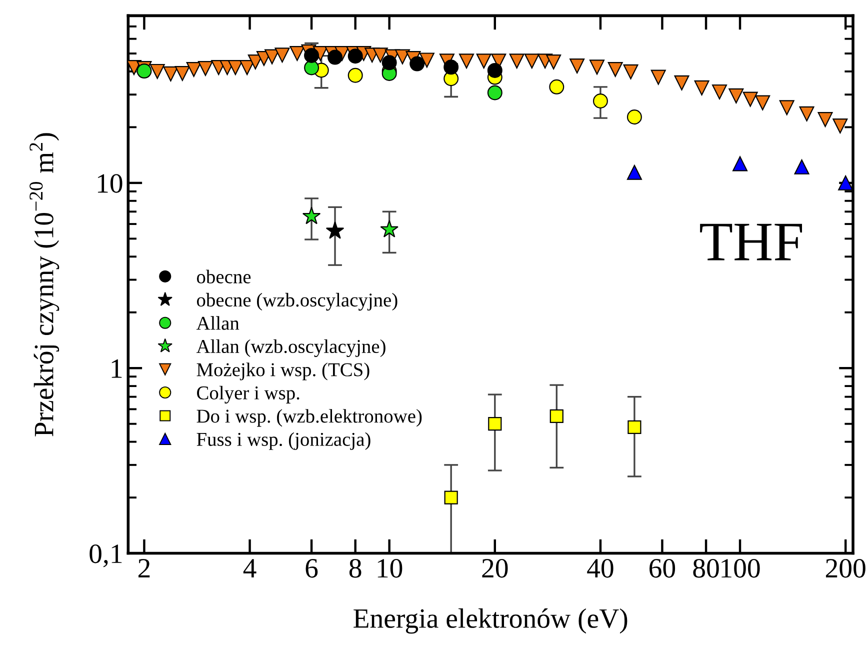 This screenshot has height=654, width=866. Describe the element at coordinates (751, 242) in the screenshot. I see `annotation: THF` at that location.